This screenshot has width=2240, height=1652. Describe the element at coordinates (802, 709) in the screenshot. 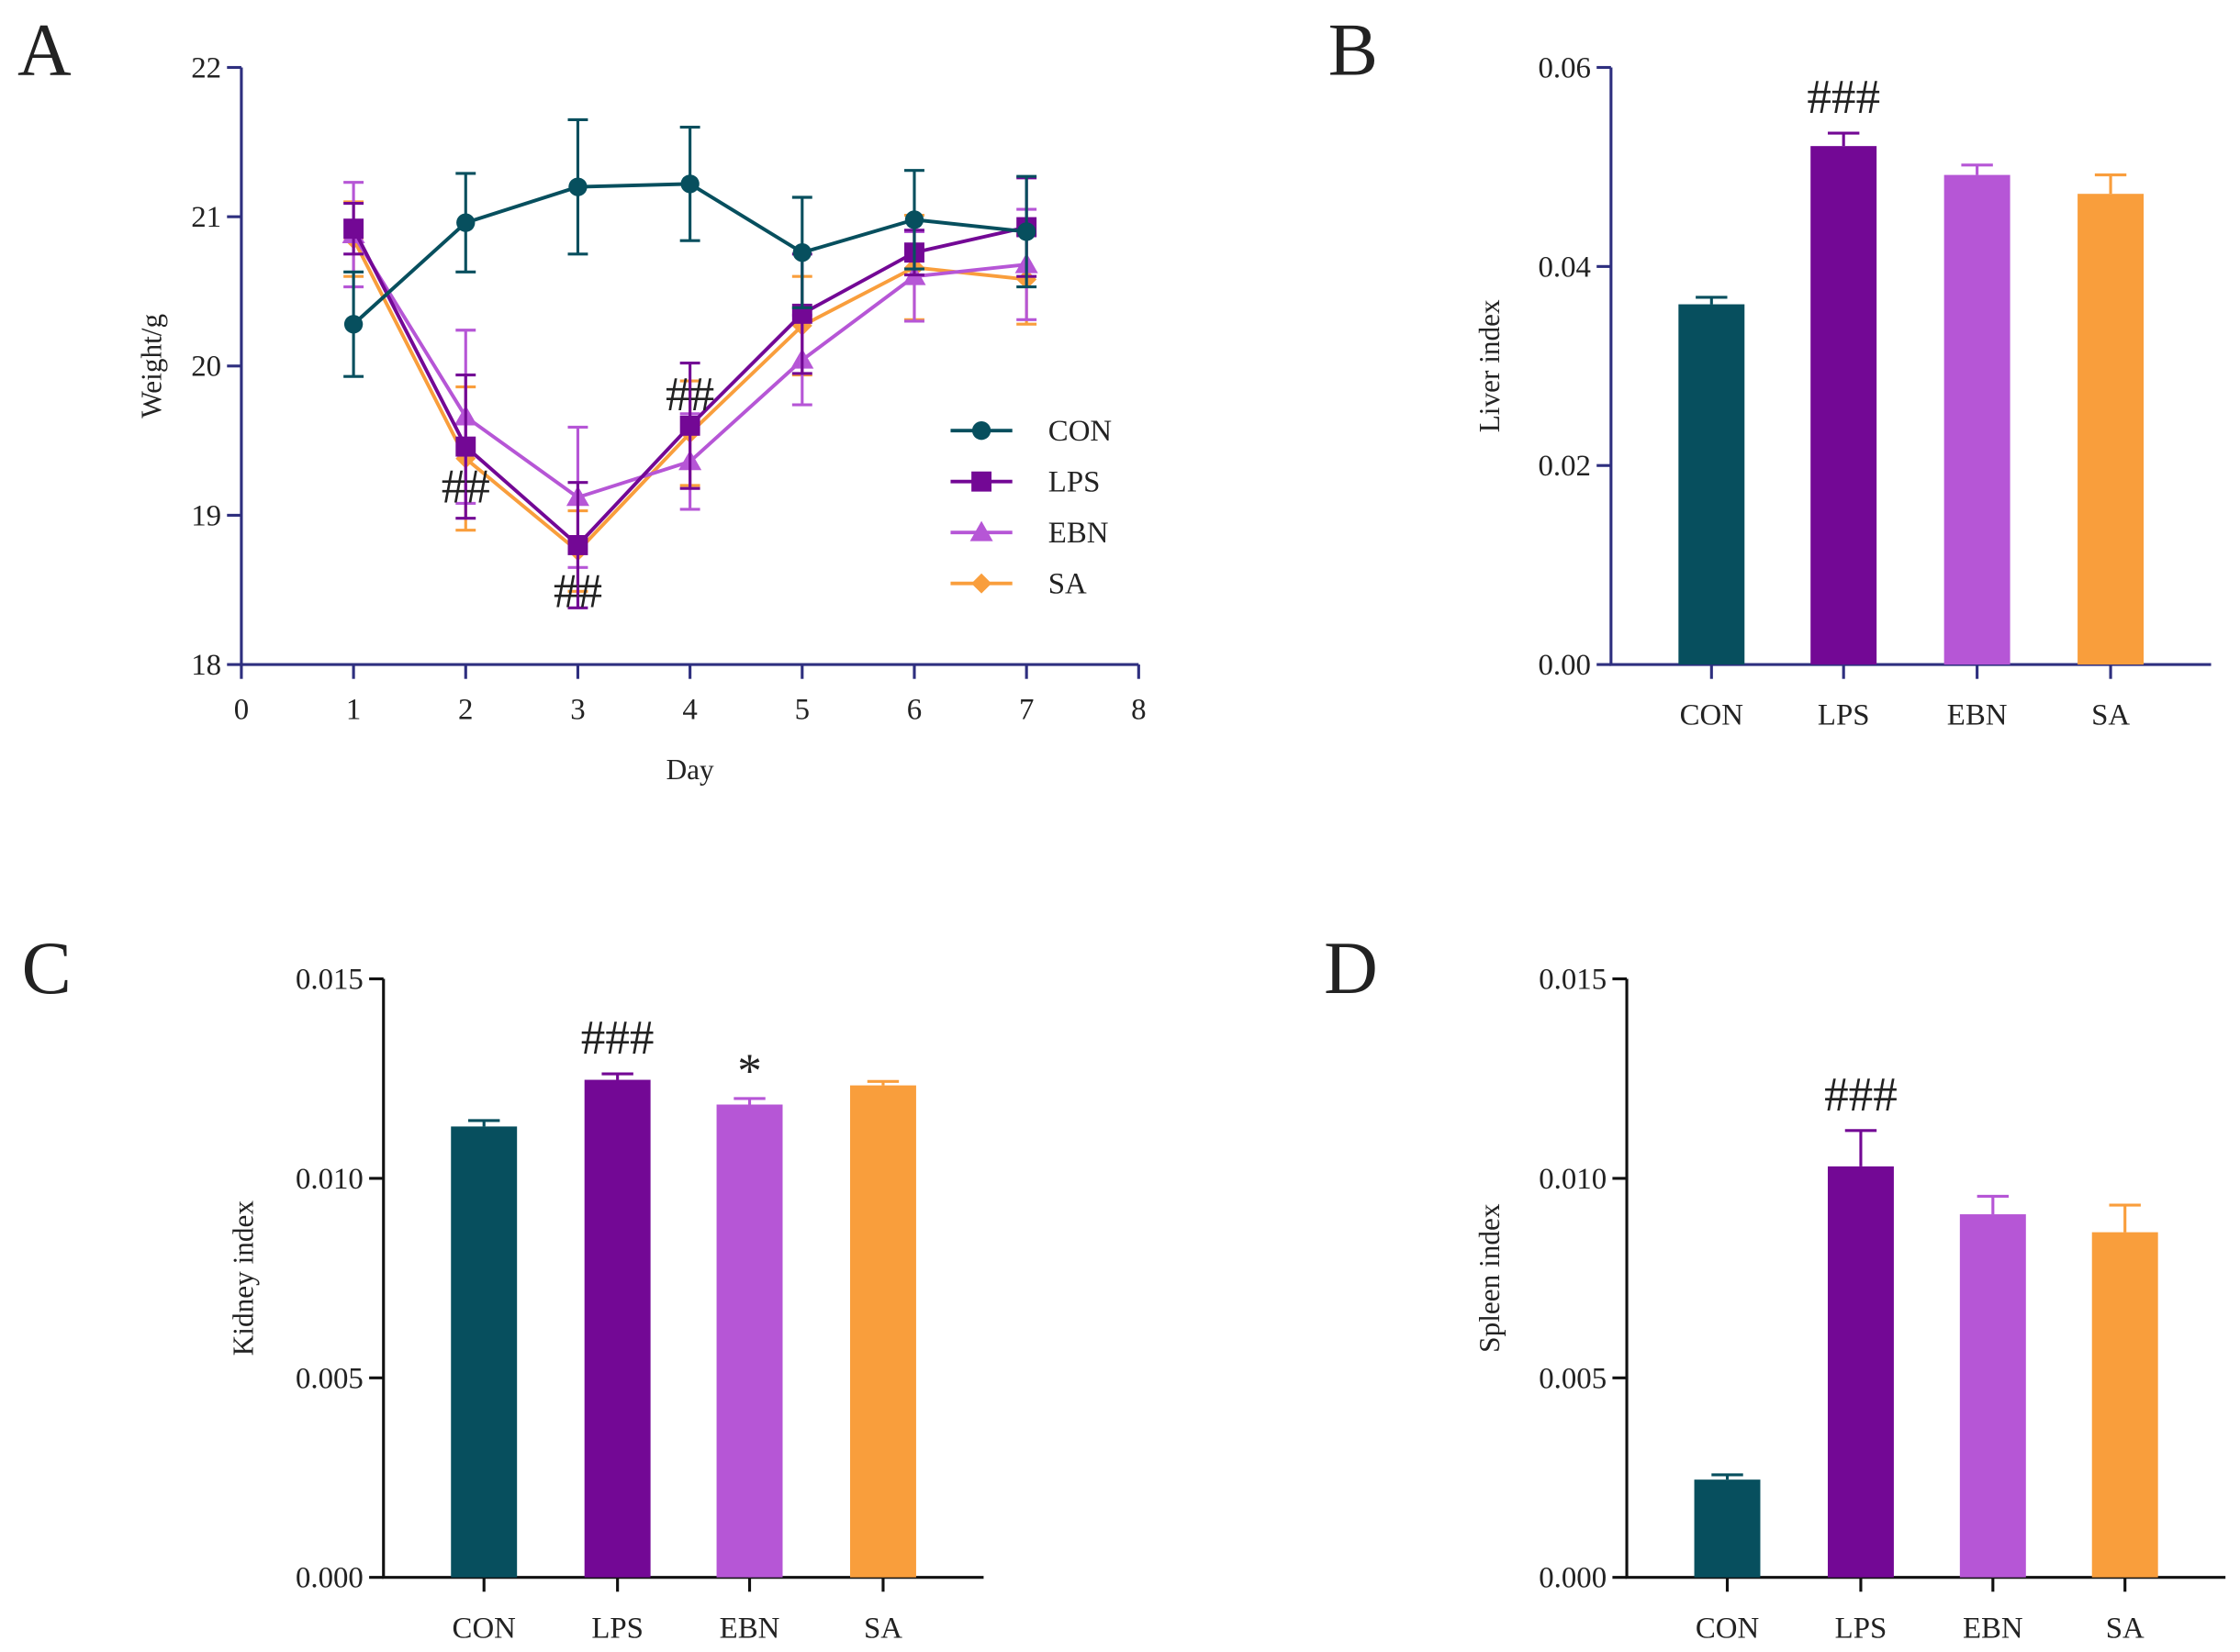

I see `x-tick-label: 5` at that location.